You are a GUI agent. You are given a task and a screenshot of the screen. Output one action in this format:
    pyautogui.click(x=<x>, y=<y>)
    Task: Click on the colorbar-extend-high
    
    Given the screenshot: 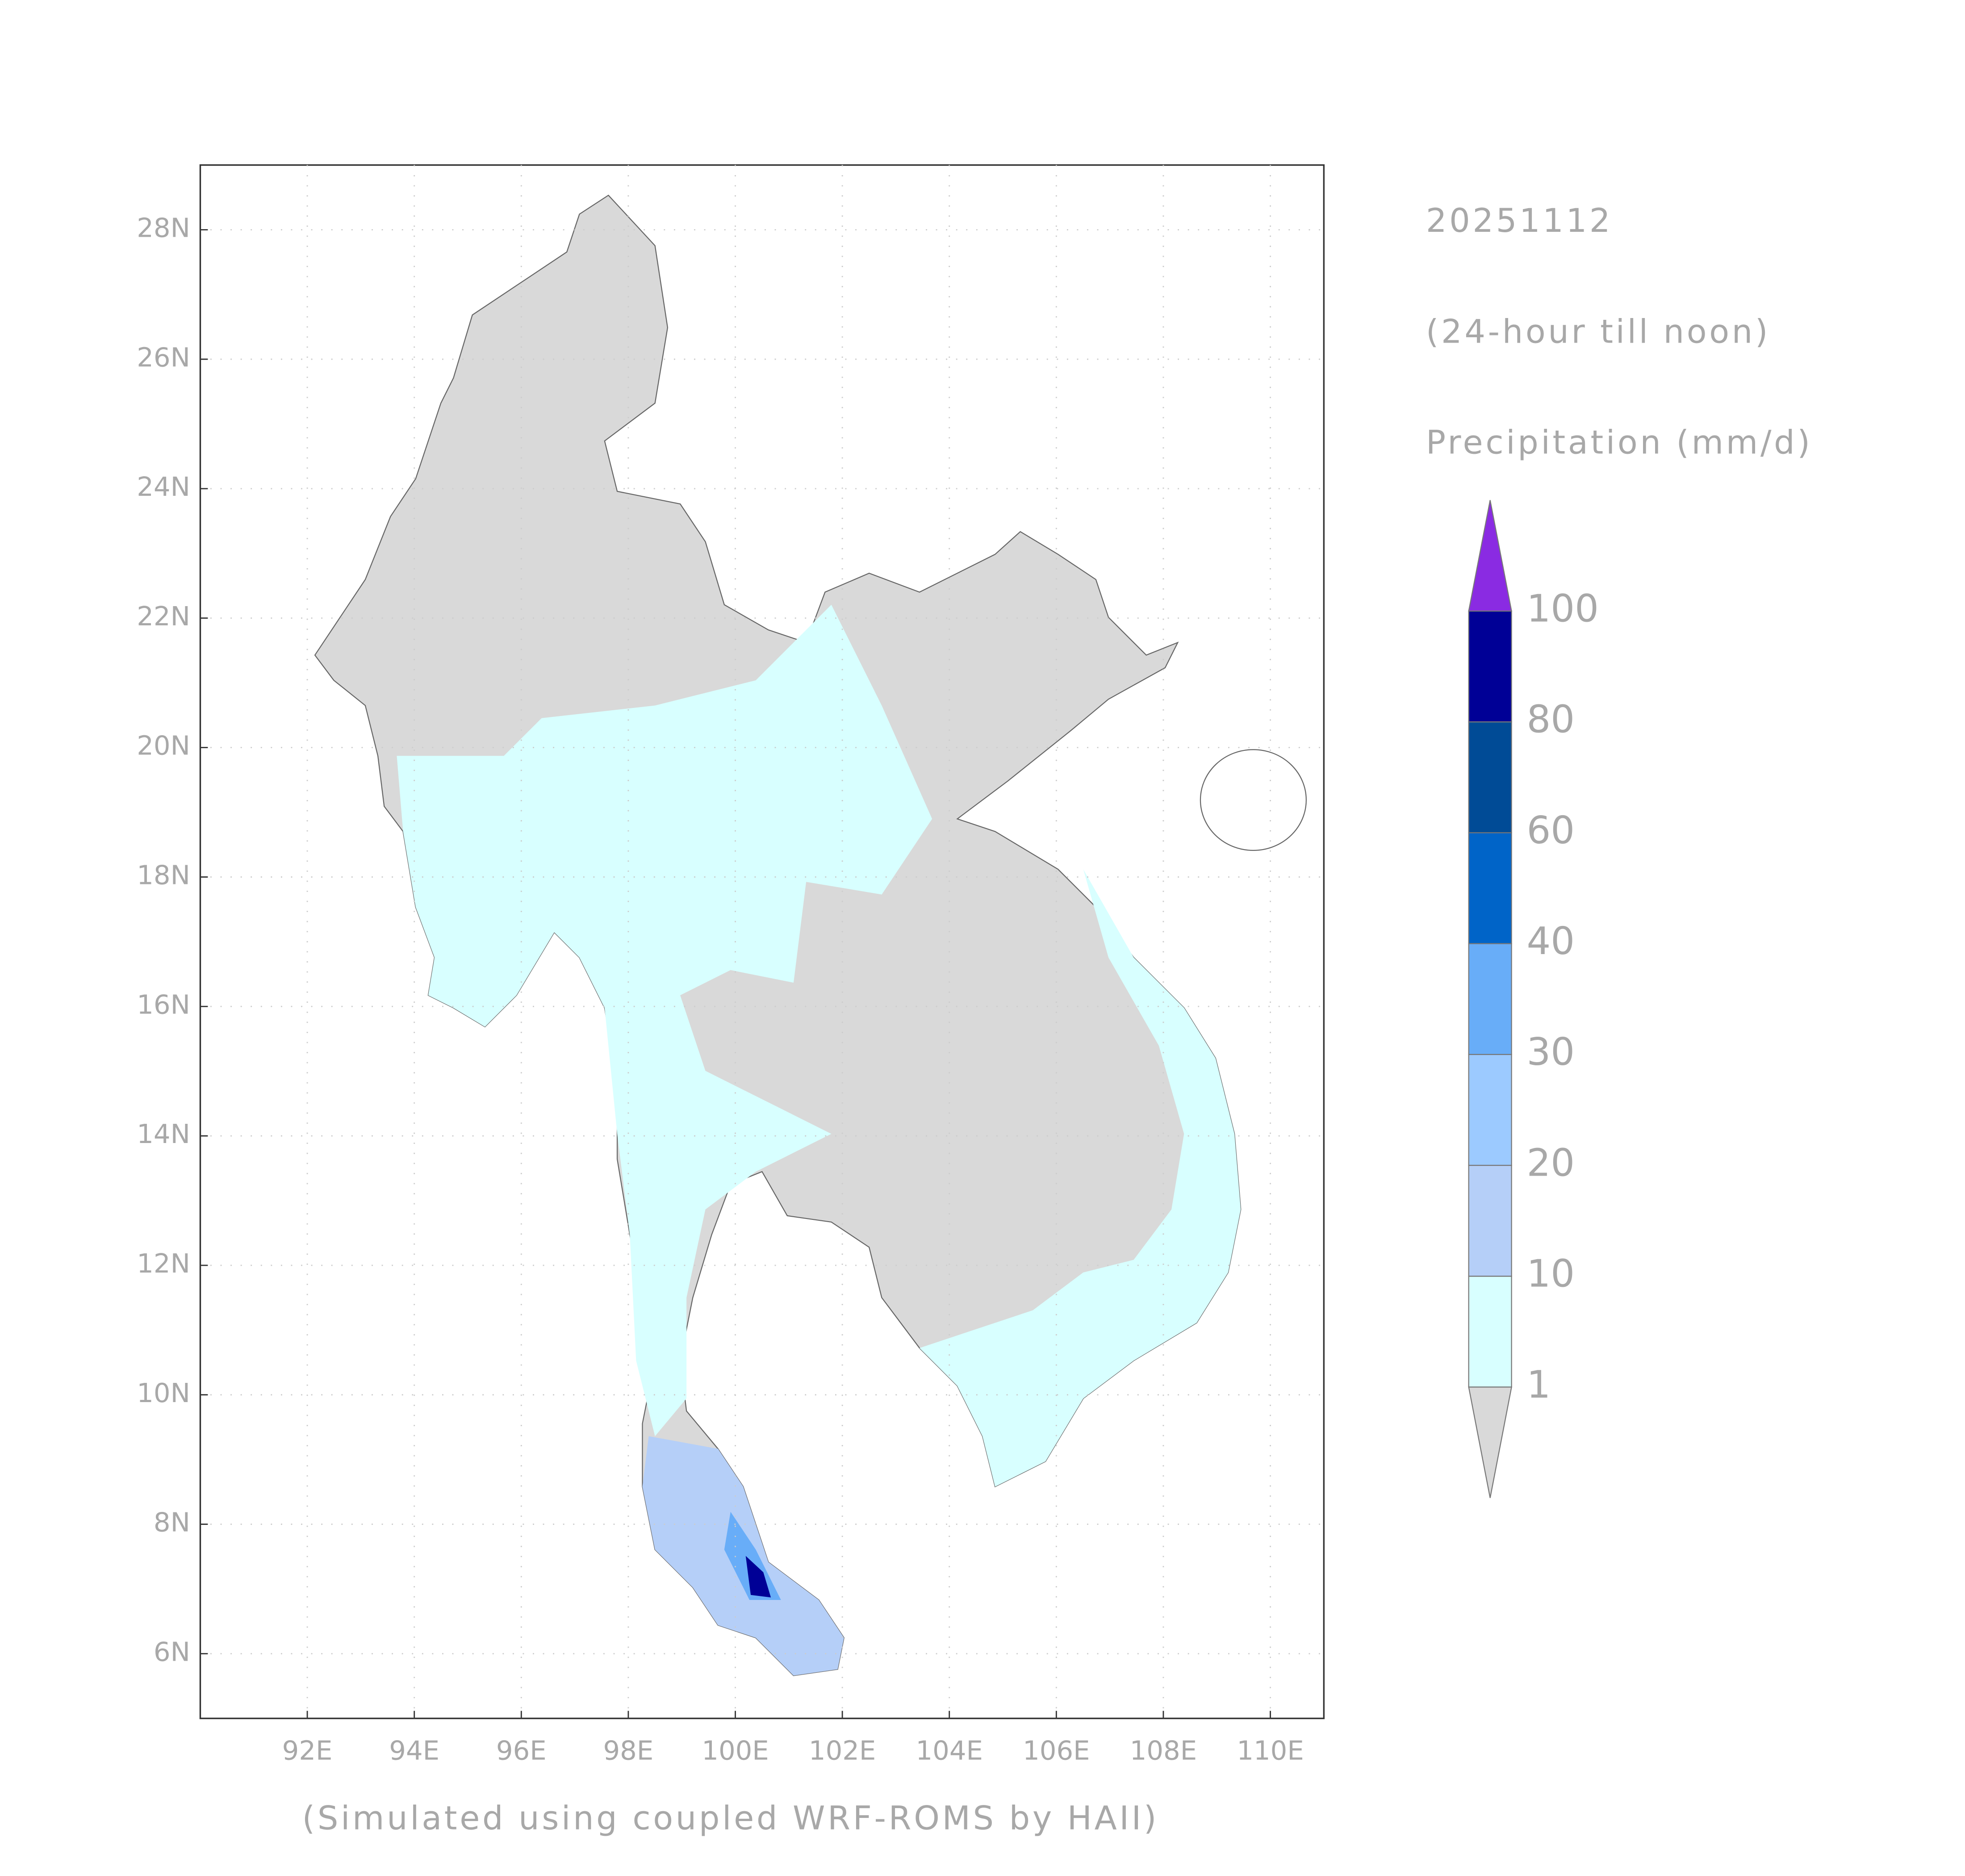 What is the action you would take?
    pyautogui.click(x=1490, y=556)
    